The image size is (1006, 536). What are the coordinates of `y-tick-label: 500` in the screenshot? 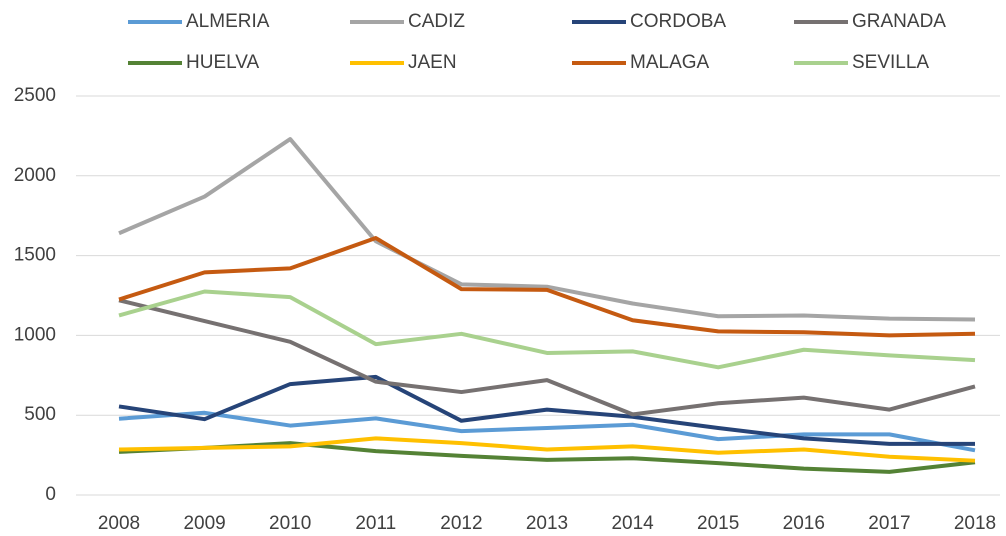 It's located at (40, 414).